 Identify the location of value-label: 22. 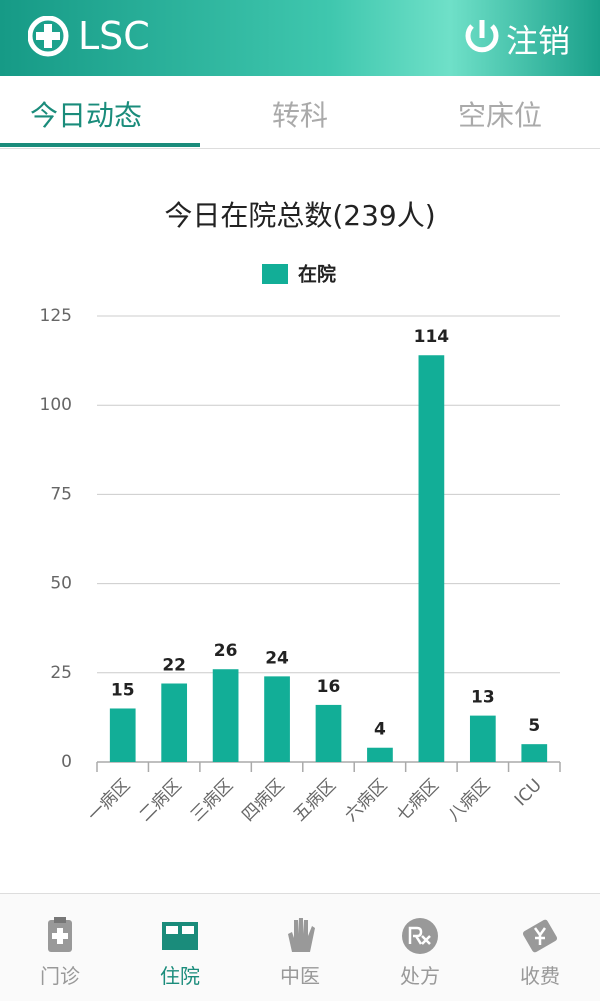
(174, 666).